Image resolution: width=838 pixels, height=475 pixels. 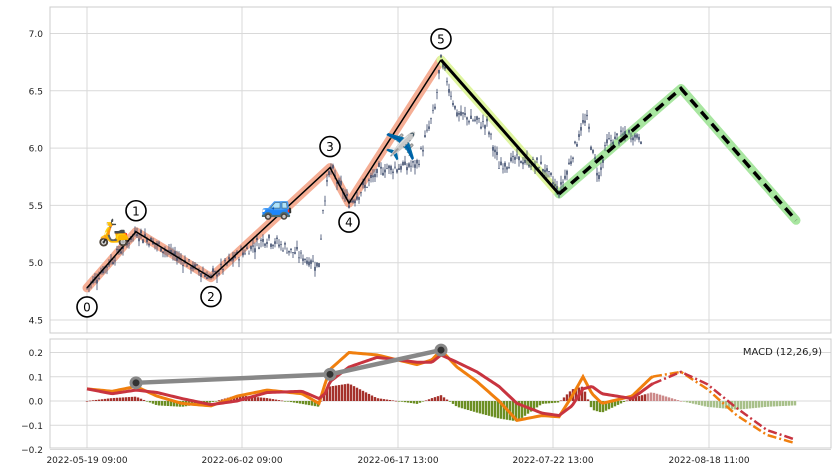 What do you see at coordinates (32, 451) in the screenshot?
I see `macd-tick-label: −0.2` at bounding box center [32, 451].